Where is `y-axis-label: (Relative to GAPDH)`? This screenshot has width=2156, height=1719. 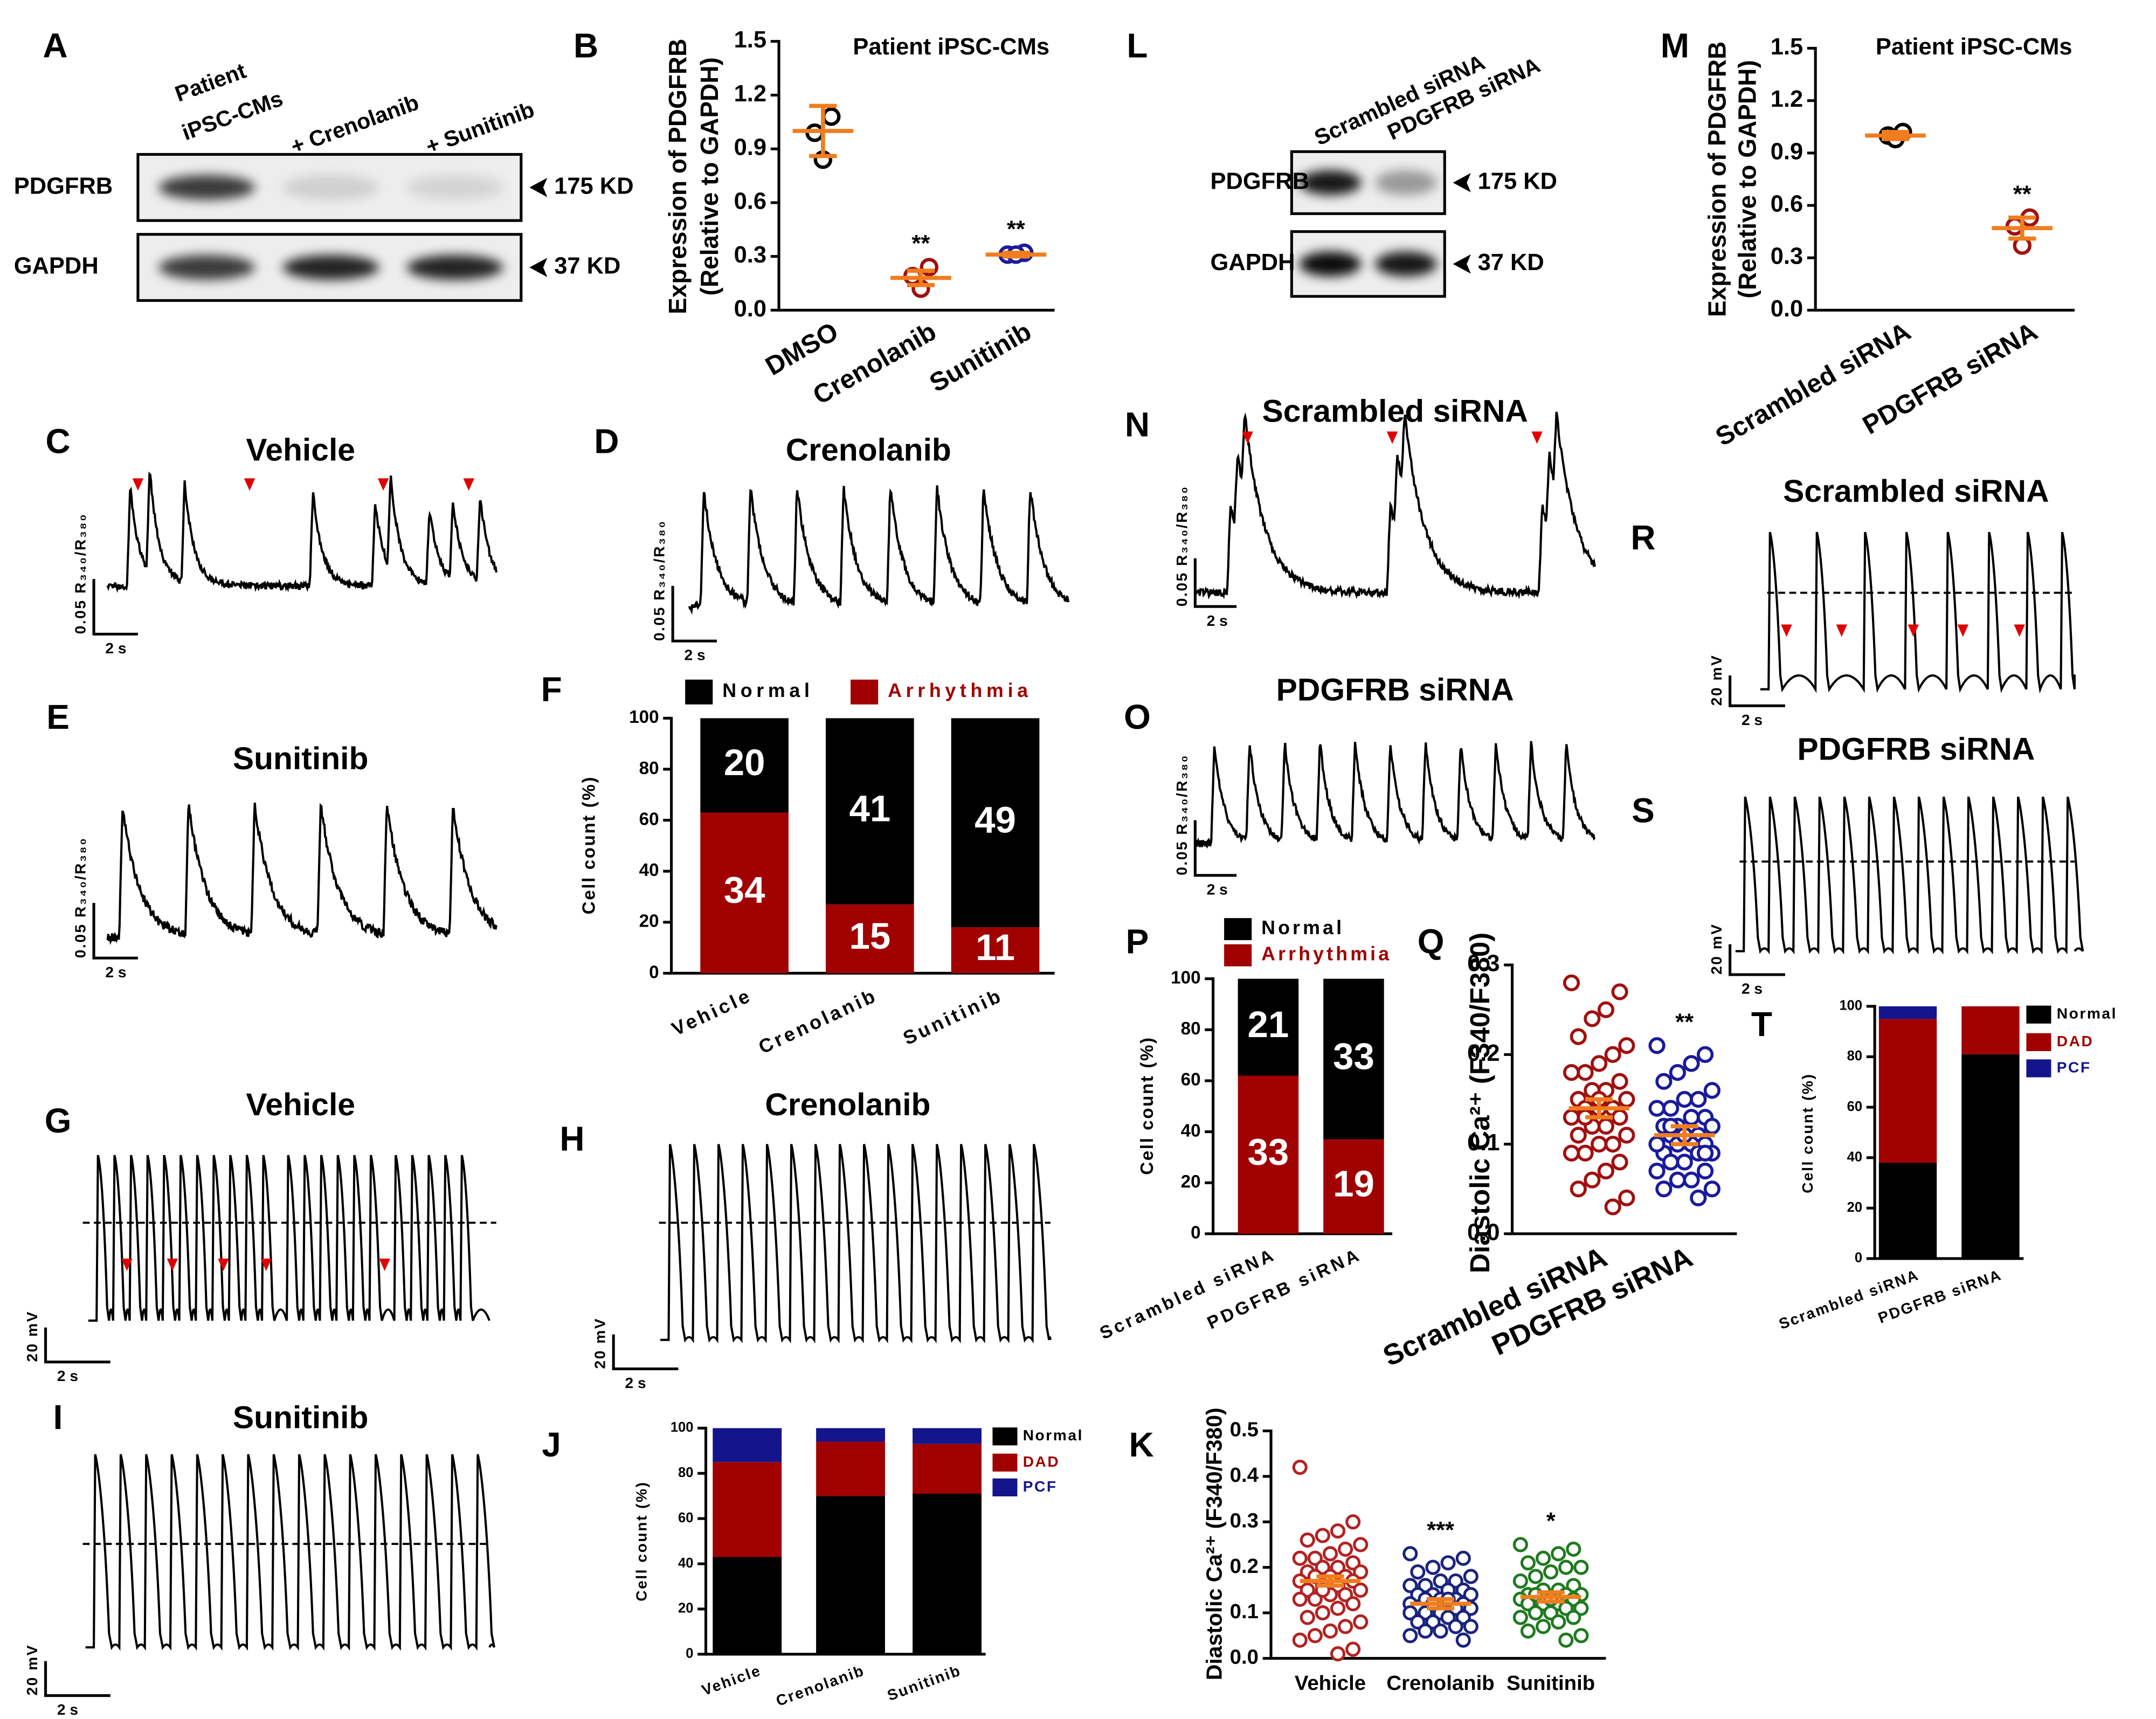 y-axis-label: (Relative to GAPDH) is located at coordinates (709, 176).